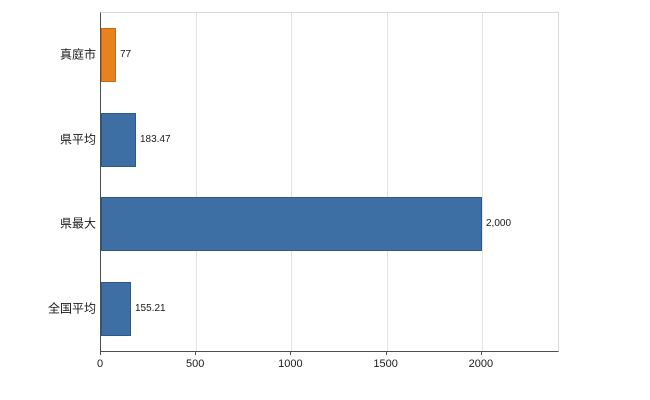 Image resolution: width=650 pixels, height=400 pixels. Describe the element at coordinates (77, 54) in the screenshot. I see `category-label: 真庭市` at that location.